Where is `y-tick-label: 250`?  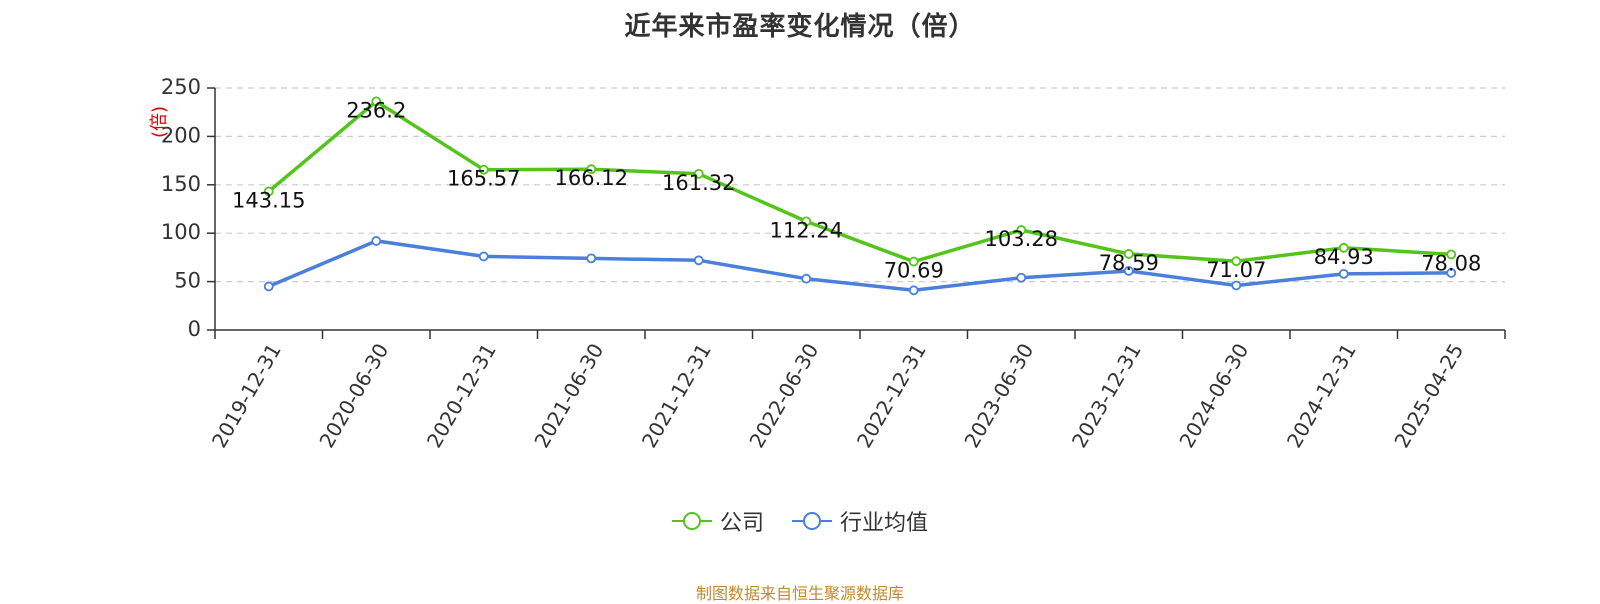 y-tick-label: 250 is located at coordinates (181, 87).